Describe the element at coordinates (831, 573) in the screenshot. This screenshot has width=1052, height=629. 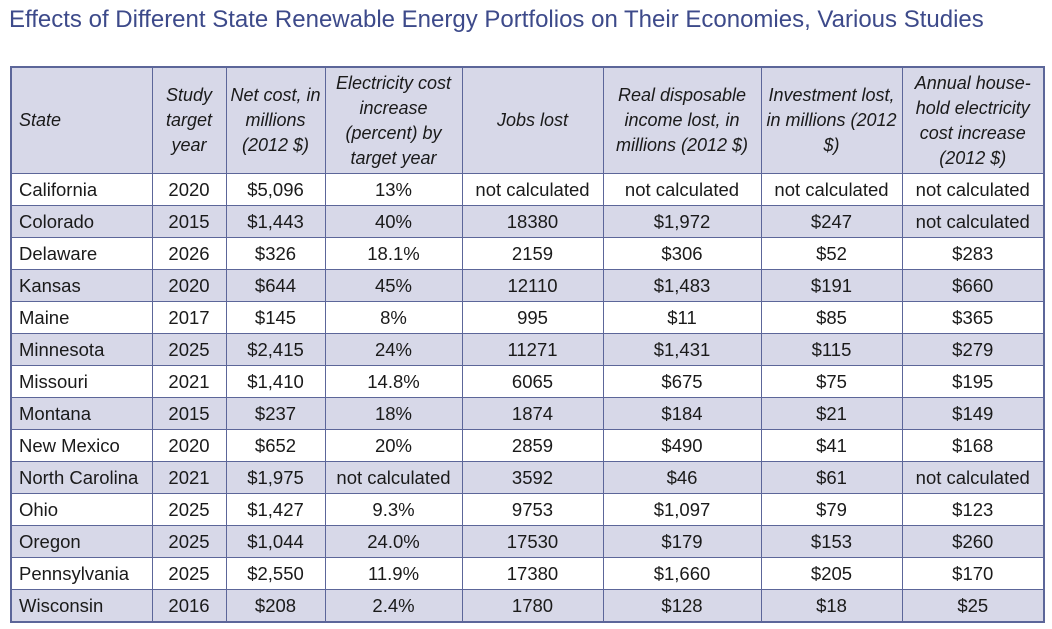
I see `table-cell: $205` at that location.